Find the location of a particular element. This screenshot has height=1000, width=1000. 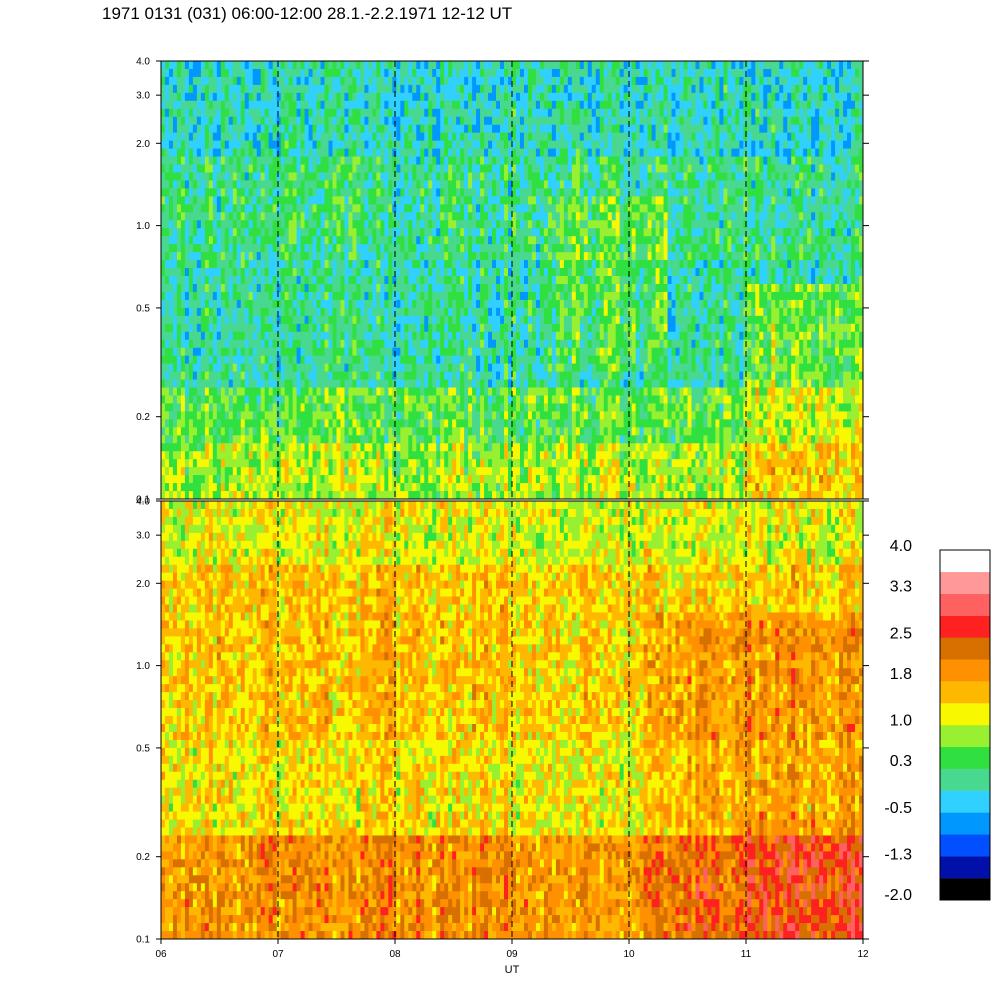

colorbar-label: 0.3 is located at coordinates (901, 761).